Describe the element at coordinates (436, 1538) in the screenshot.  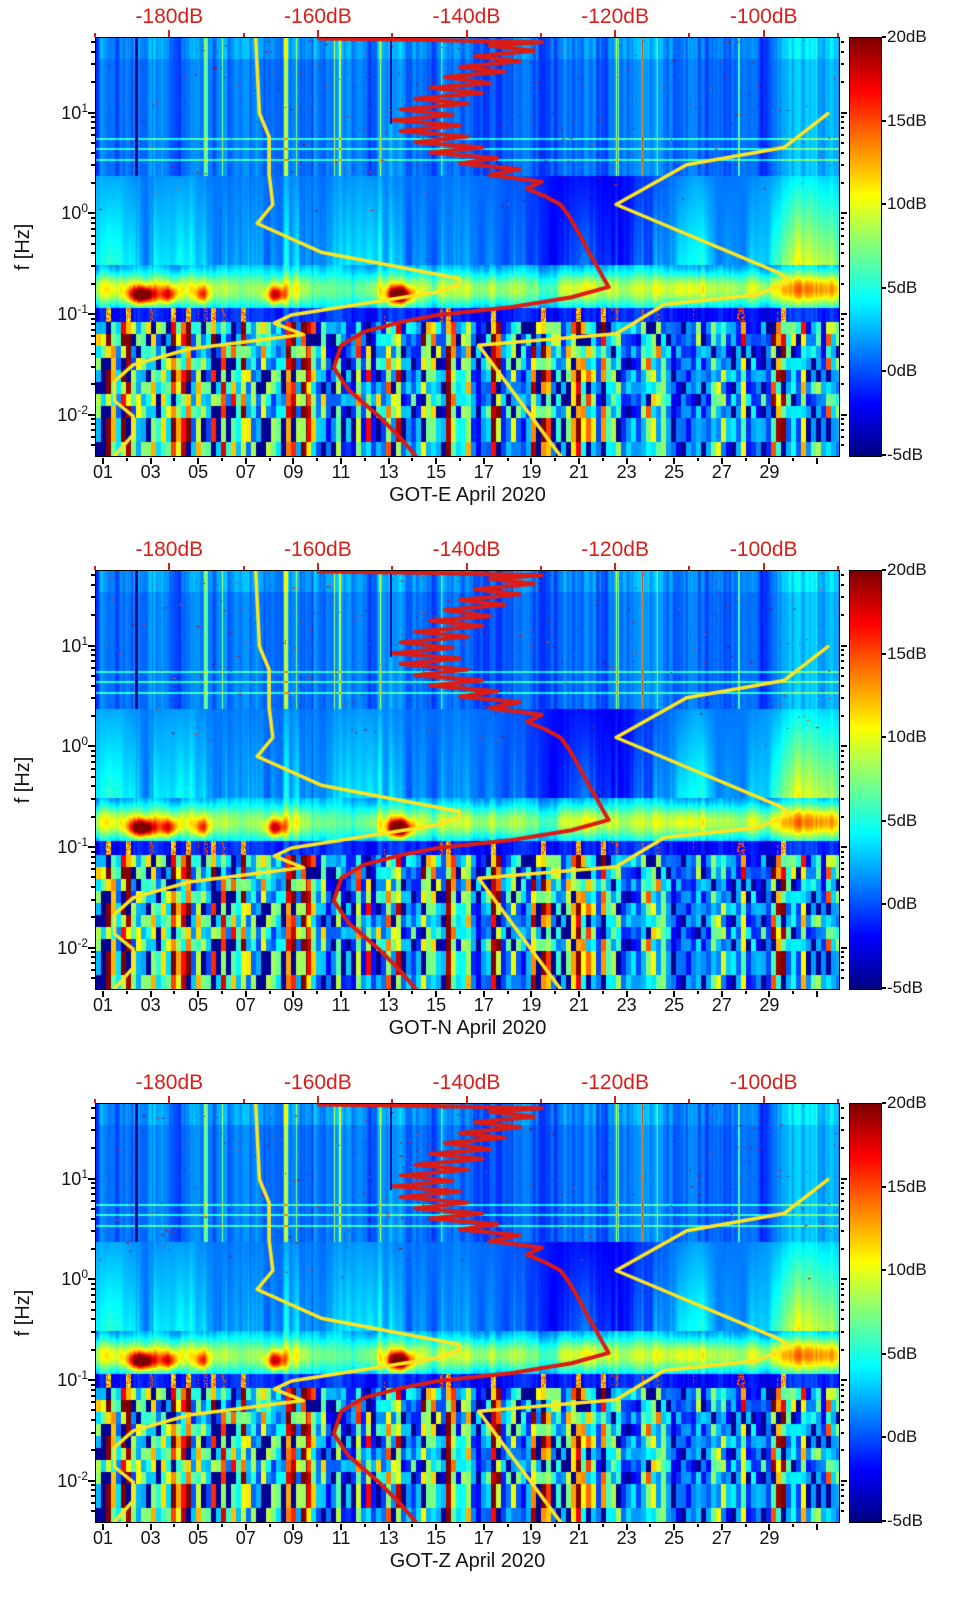
I see `x-axis-tick-label: 15` at that location.